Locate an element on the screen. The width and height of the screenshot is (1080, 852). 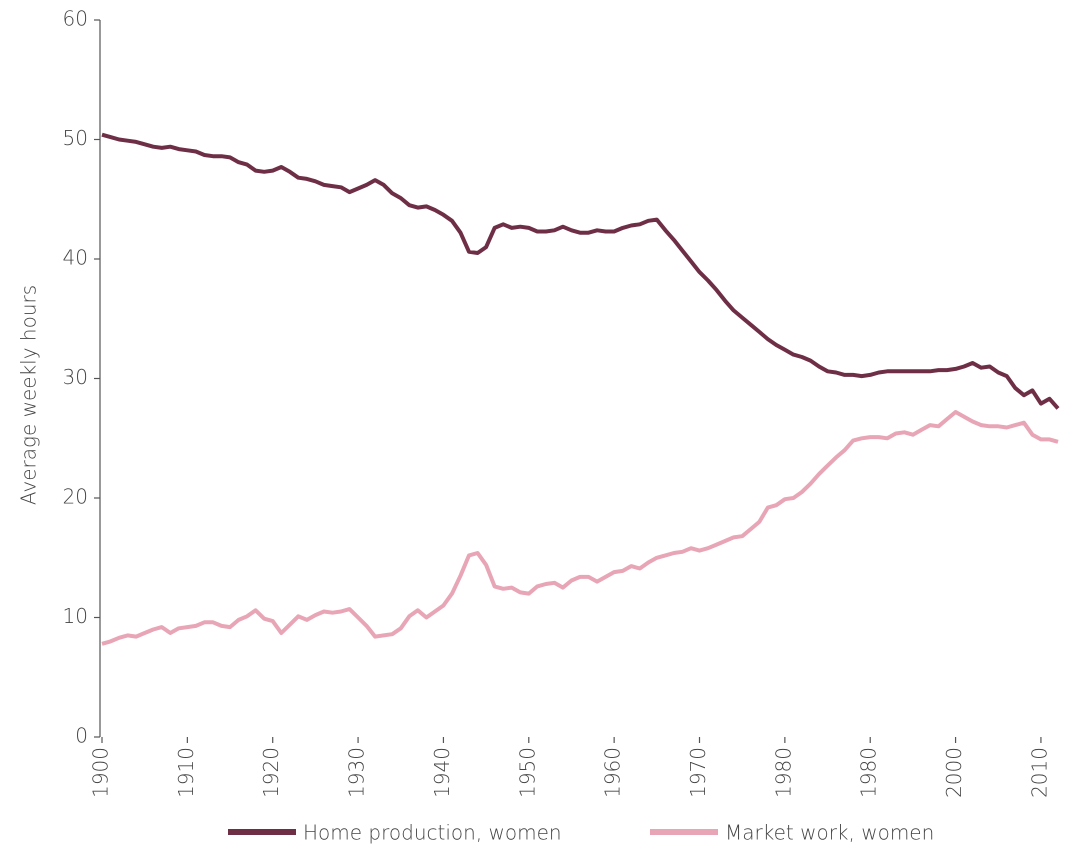
x-tick-label: 1960 is located at coordinates (613, 772).